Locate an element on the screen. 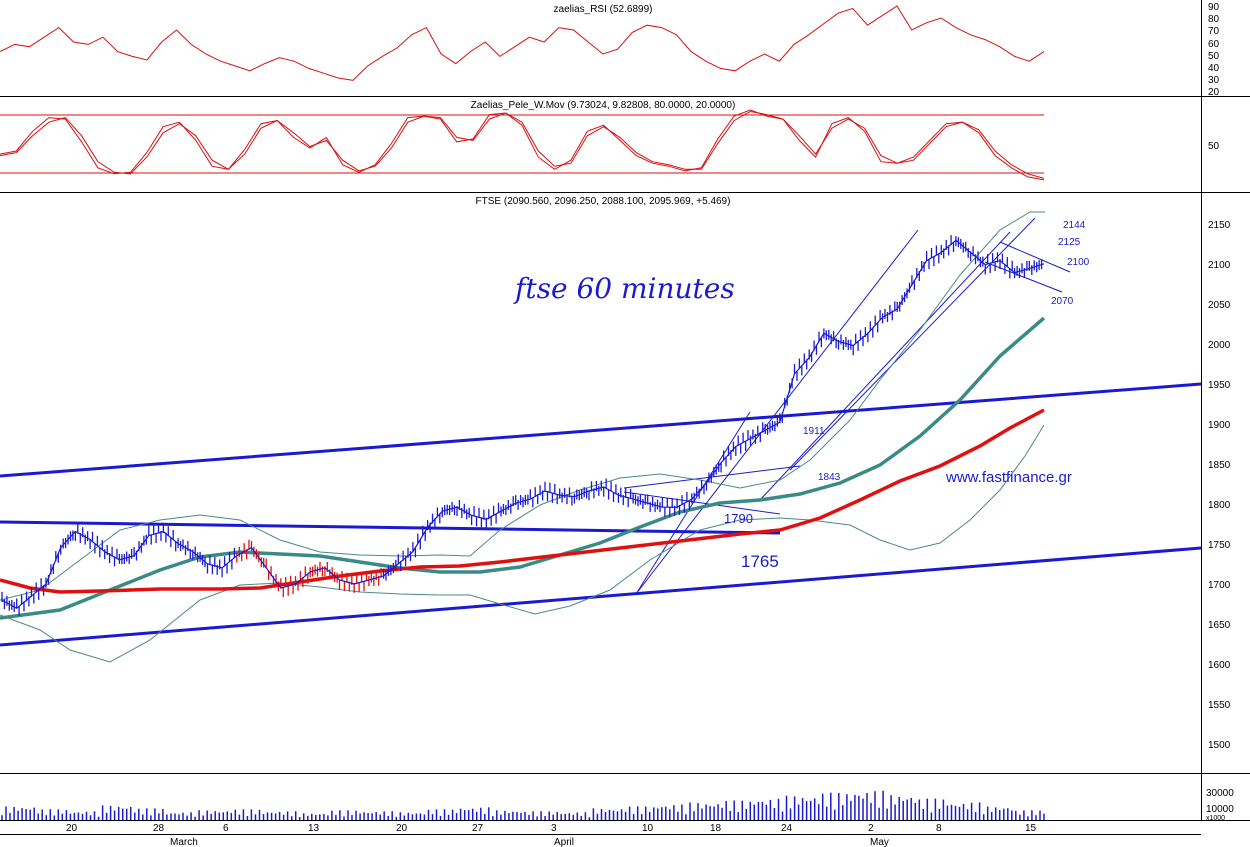  volume-tick-label: 30000 is located at coordinates (1220, 793).